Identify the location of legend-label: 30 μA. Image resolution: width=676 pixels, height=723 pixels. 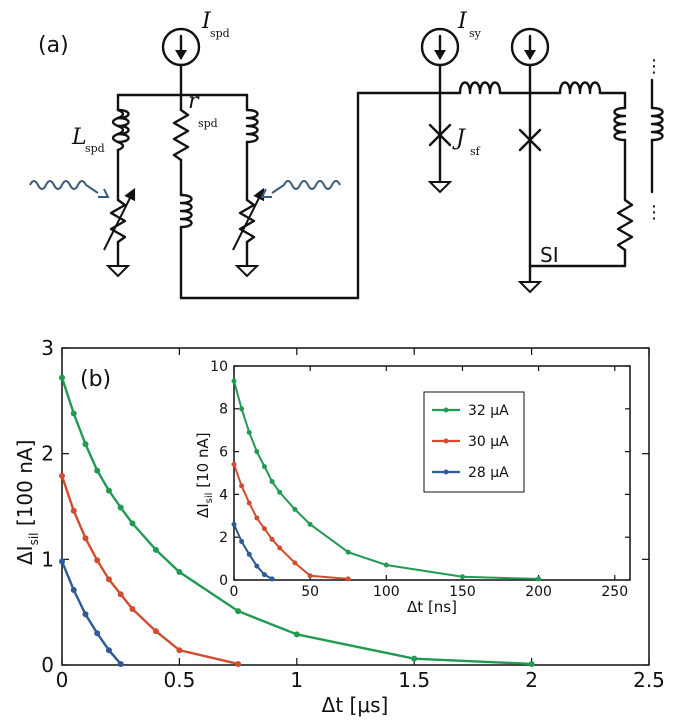
(488, 442).